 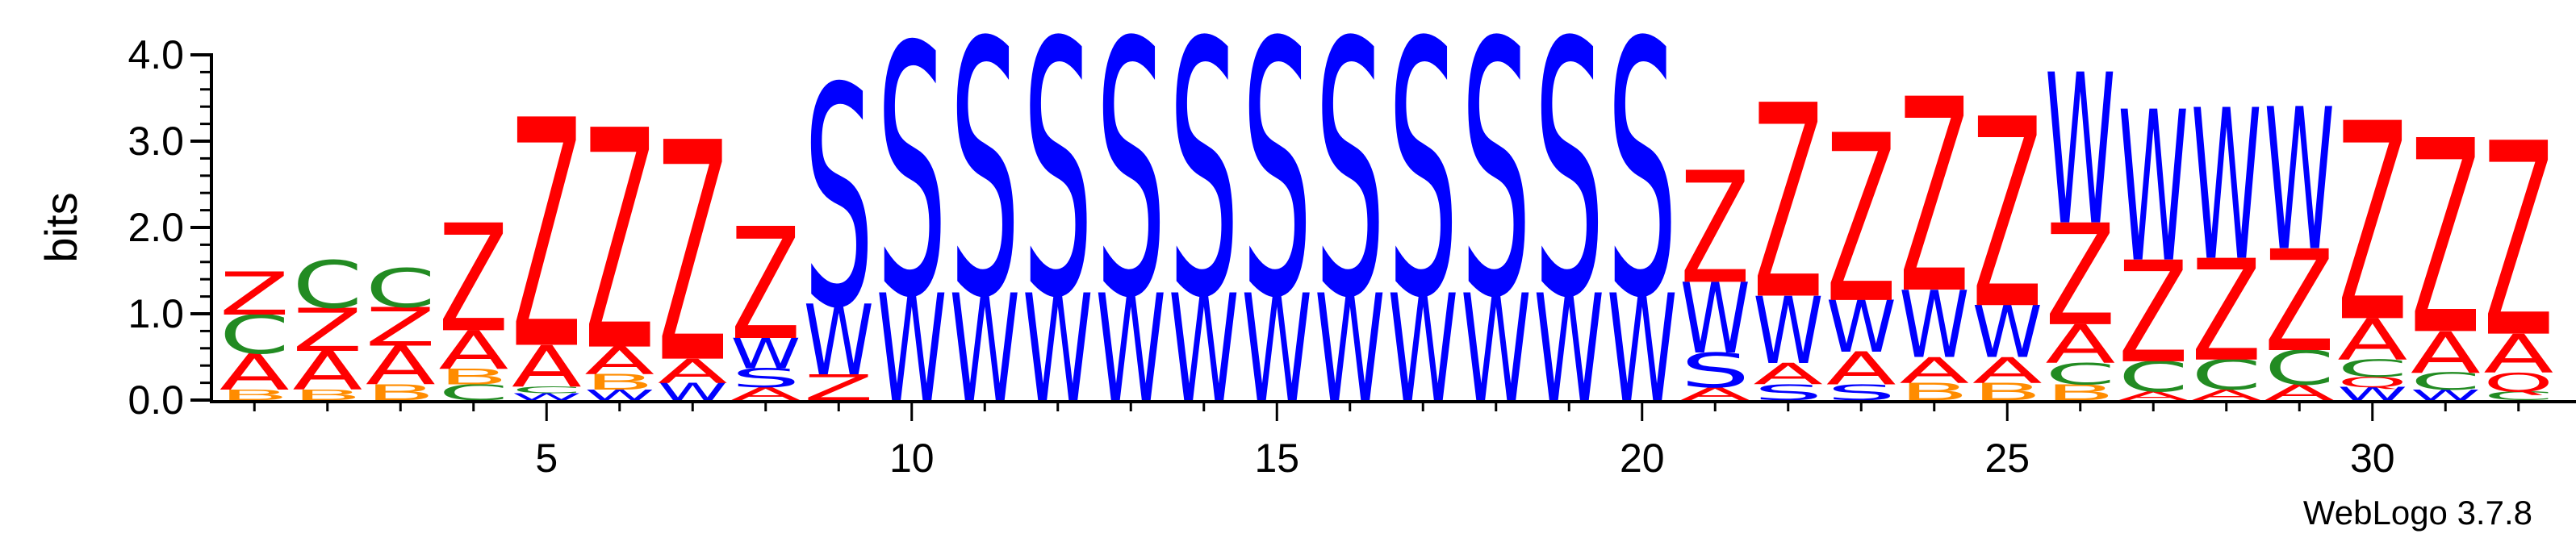 I want to click on x-tick-label: 15, so click(x=1276, y=459).